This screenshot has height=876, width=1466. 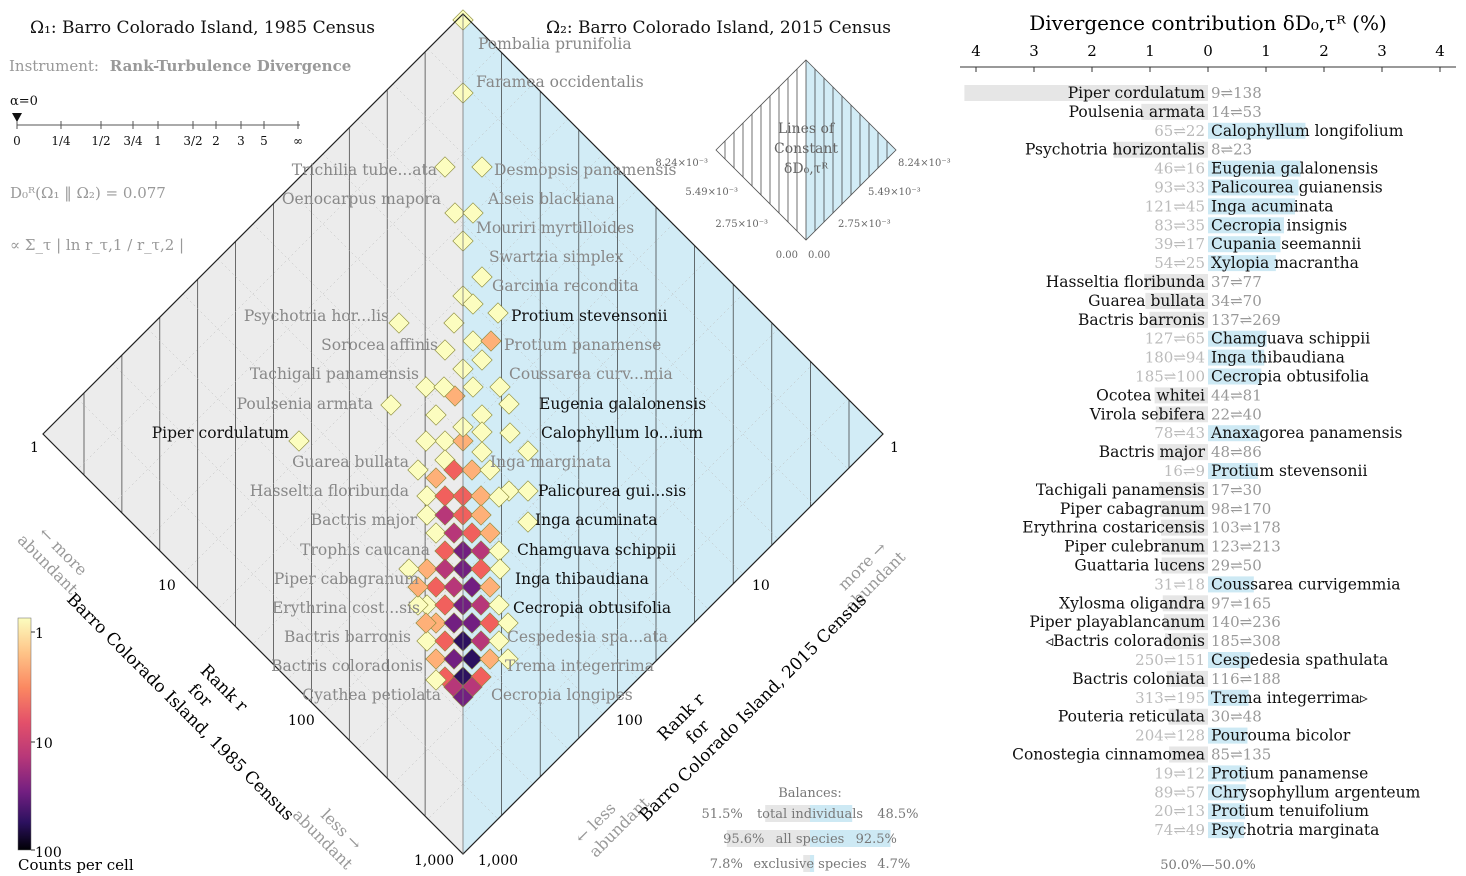 What do you see at coordinates (1289, 698) in the screenshot?
I see `bar-species-name: Trema integerrima▹` at bounding box center [1289, 698].